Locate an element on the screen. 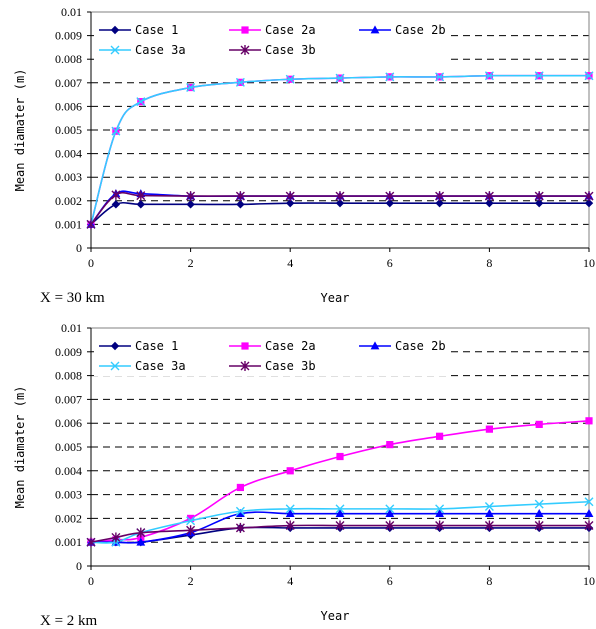  legend-item: Case 1 is located at coordinates (138, 346).